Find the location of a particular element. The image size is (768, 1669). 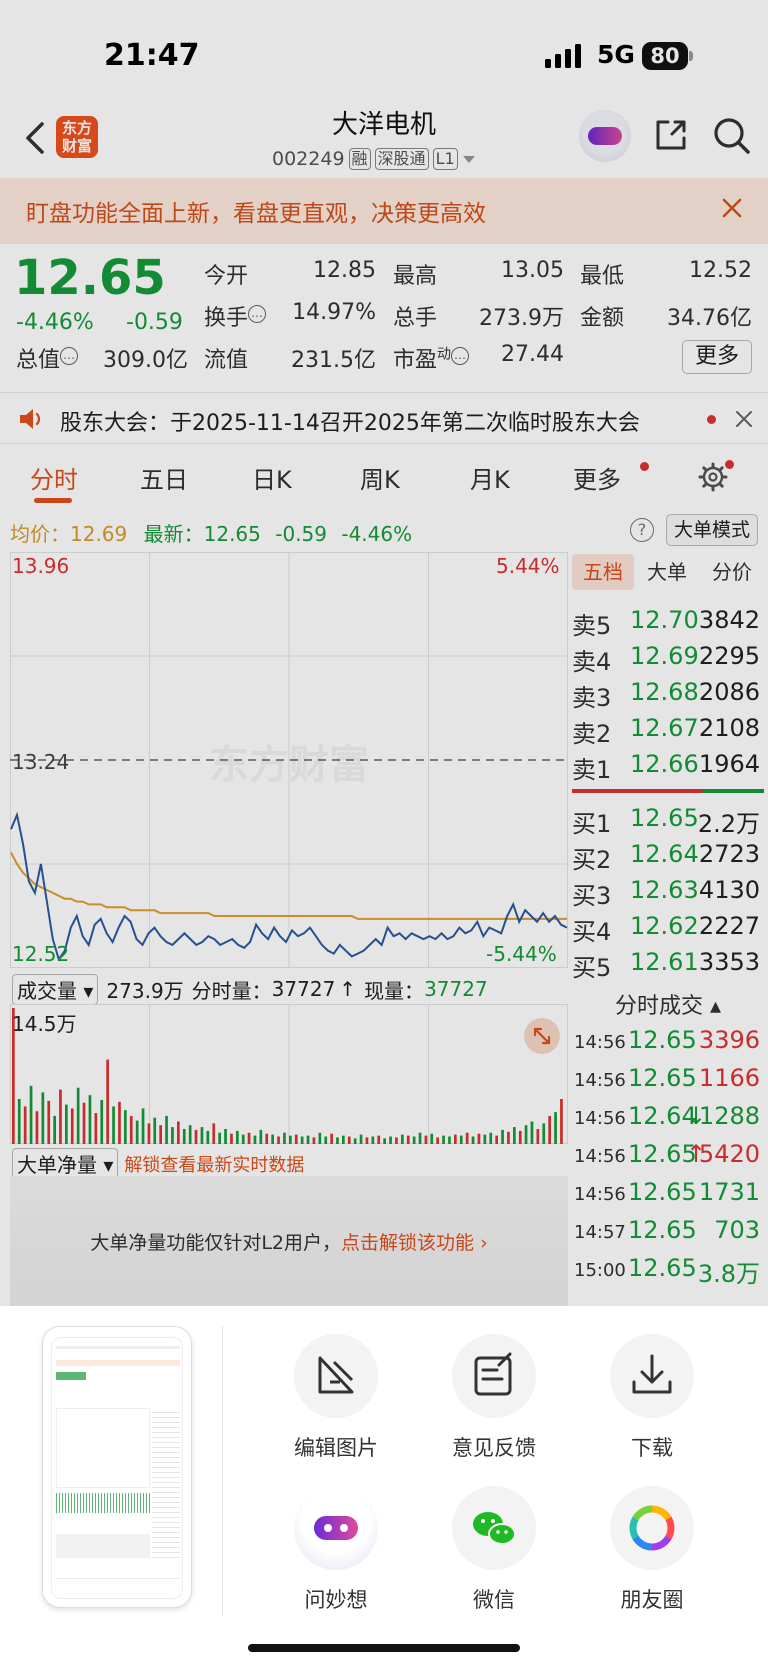

change-percent: -4.46% is located at coordinates (55, 322).